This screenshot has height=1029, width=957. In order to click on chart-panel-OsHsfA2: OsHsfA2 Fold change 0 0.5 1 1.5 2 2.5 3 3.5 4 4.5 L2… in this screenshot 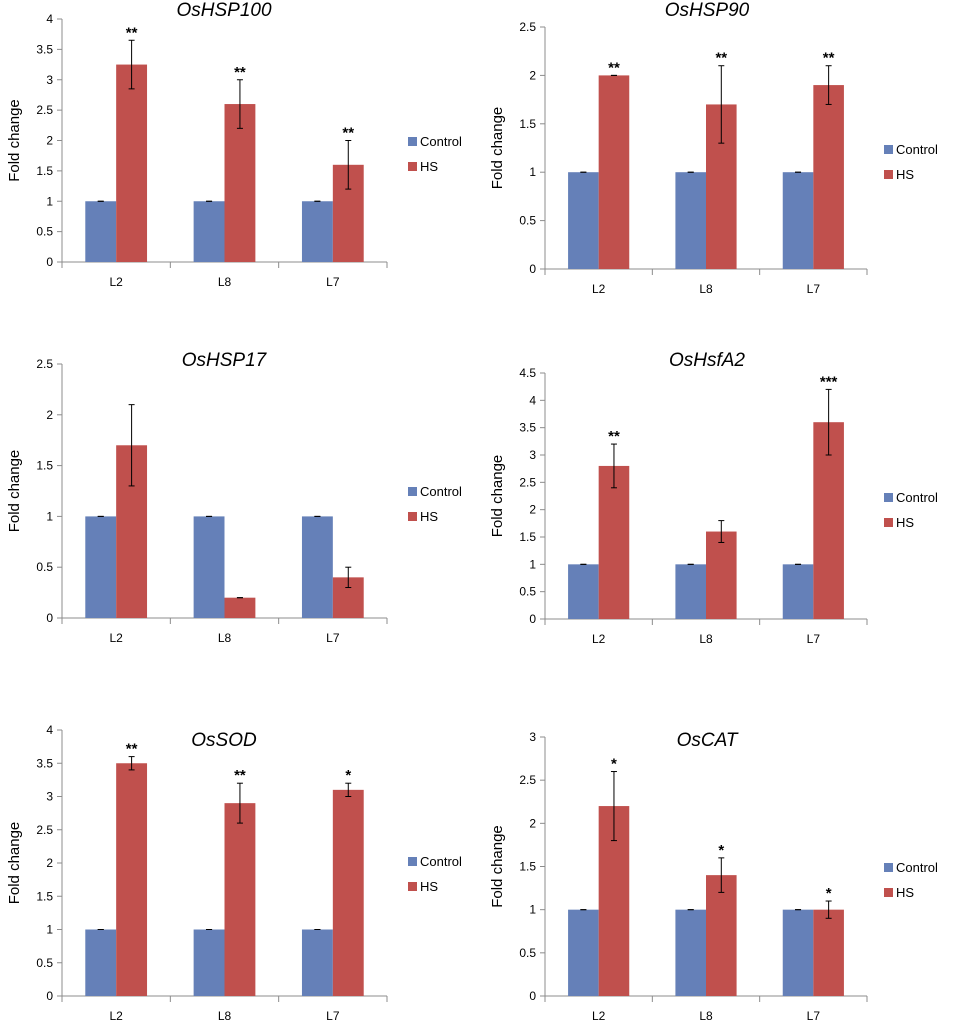, I will do `click(713, 498)`.